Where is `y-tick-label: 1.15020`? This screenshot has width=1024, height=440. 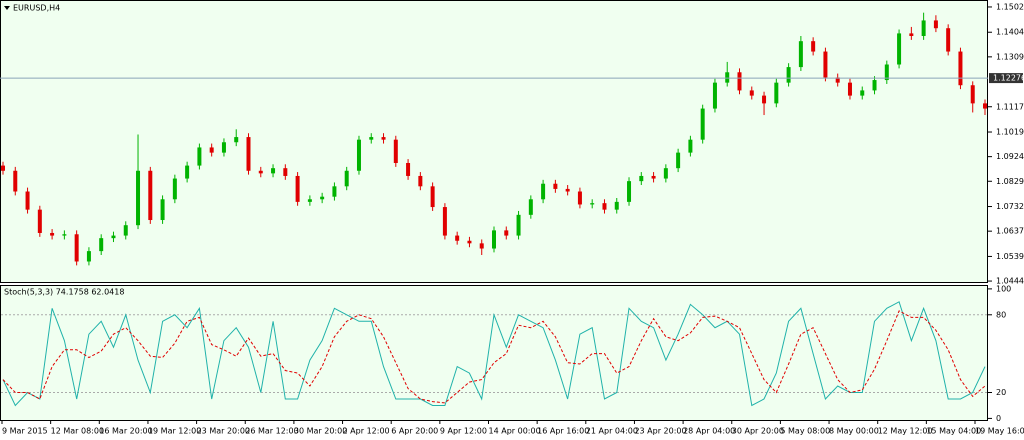 y-tick-label: 1.15020 is located at coordinates (1010, 6).